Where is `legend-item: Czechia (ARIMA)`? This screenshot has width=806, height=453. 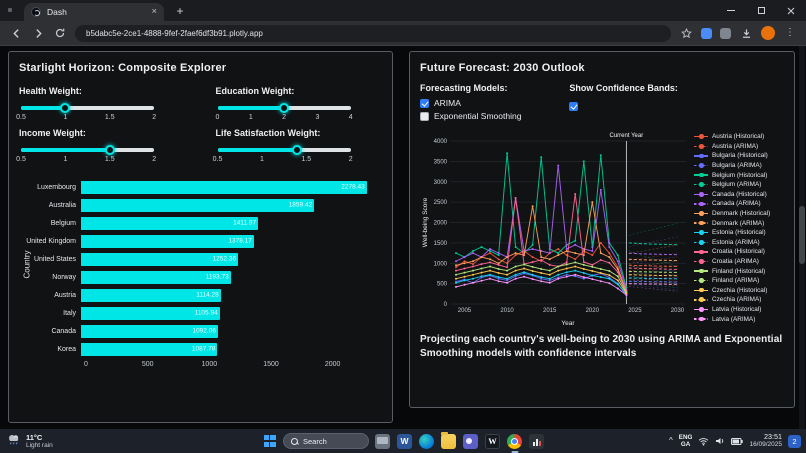 legend-item: Czechia (ARIMA) is located at coordinates (739, 300).